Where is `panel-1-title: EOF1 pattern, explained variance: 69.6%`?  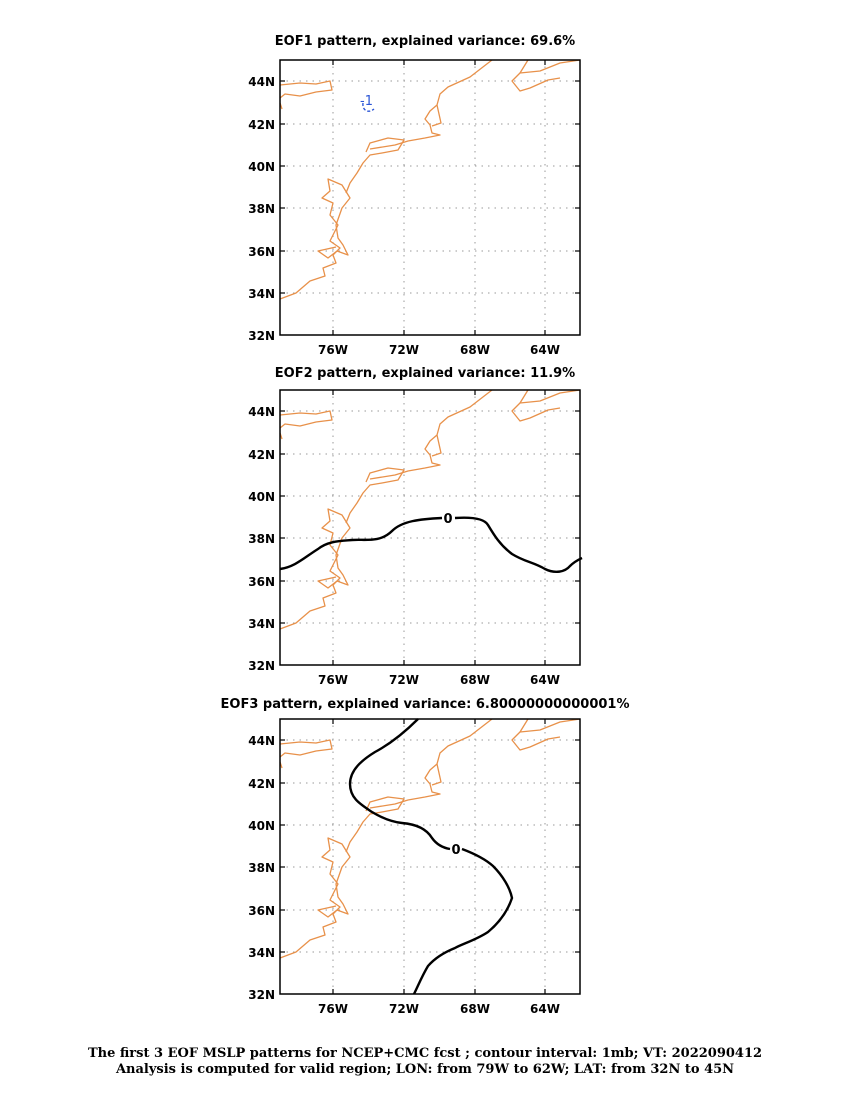
panel-1-title: EOF1 pattern, explained variance: 69.6% is located at coordinates (425, 41).